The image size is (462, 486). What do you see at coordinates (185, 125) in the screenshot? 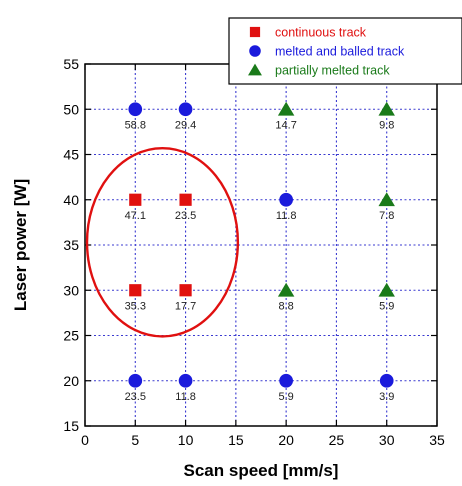
I see `data-point-label: 29.4` at bounding box center [185, 125].